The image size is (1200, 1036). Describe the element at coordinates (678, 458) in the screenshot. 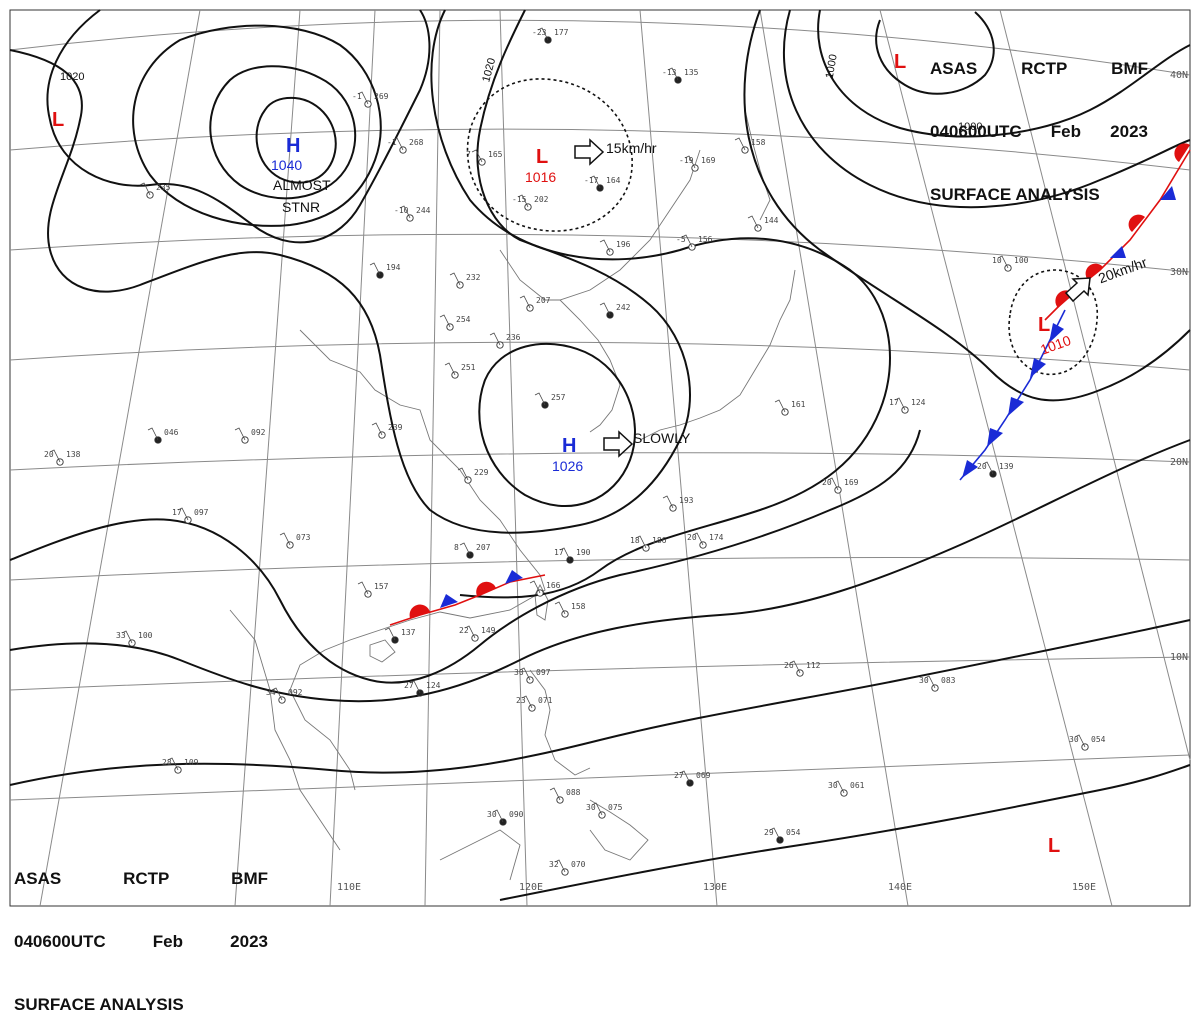

I see `meridian-130e` at that location.